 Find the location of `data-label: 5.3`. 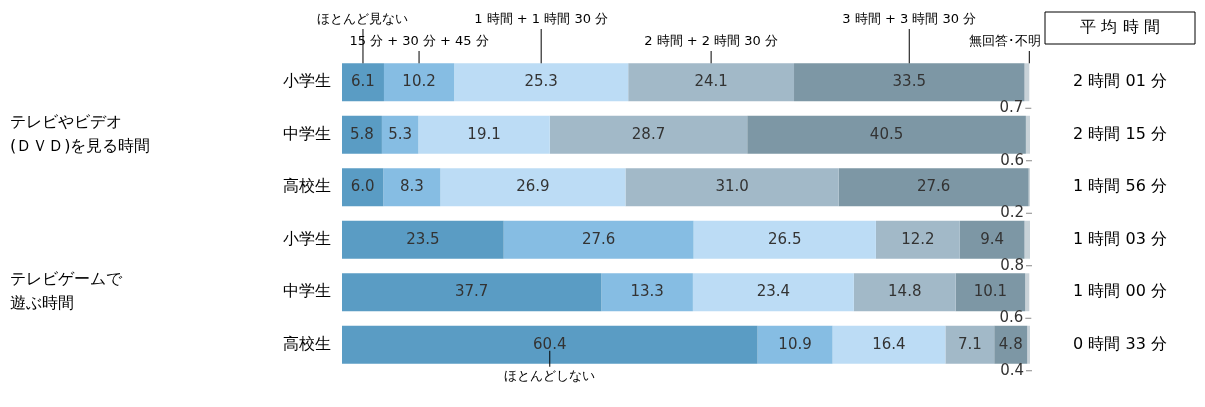

data-label: 5.3 is located at coordinates (400, 133).